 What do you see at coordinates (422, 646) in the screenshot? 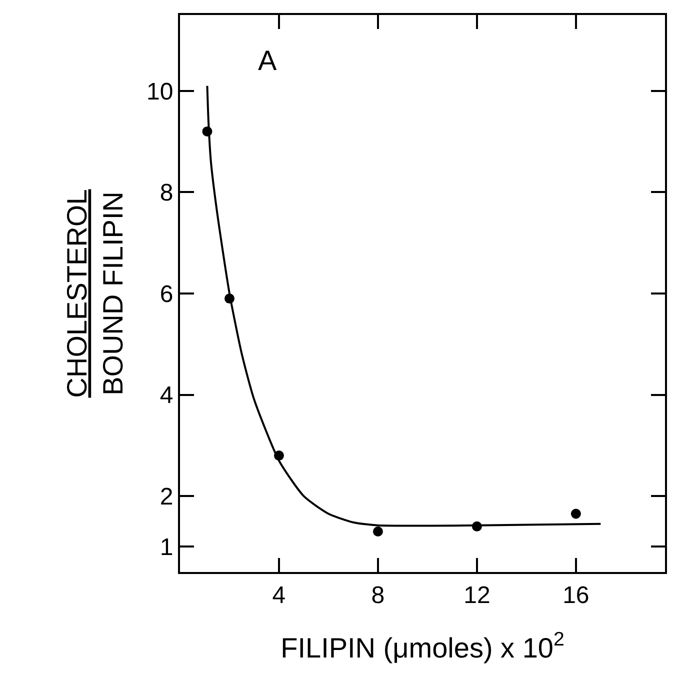
I see `x-axis-title: FILIPIN (μmoles) x 10$^{2}$` at bounding box center [422, 646].